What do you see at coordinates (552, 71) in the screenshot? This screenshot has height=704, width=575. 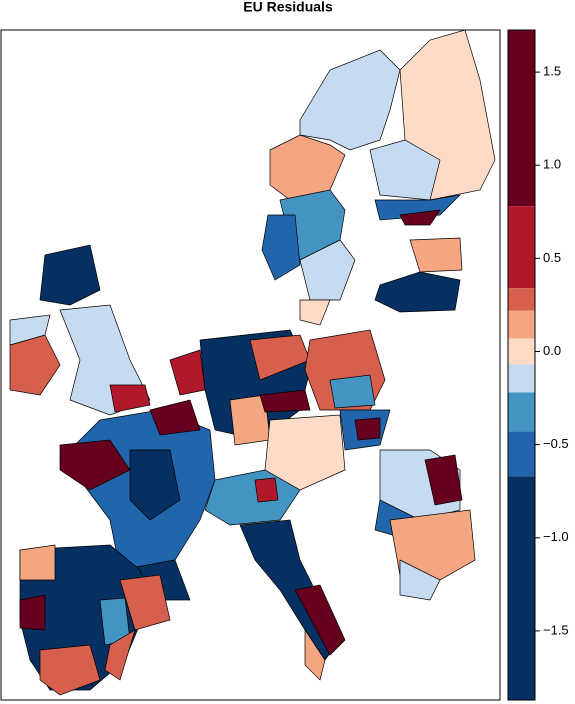 I see `colorbar-tick-label: 1.5` at bounding box center [552, 71].